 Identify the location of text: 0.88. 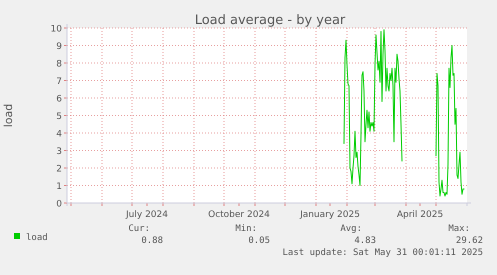
(152, 241).